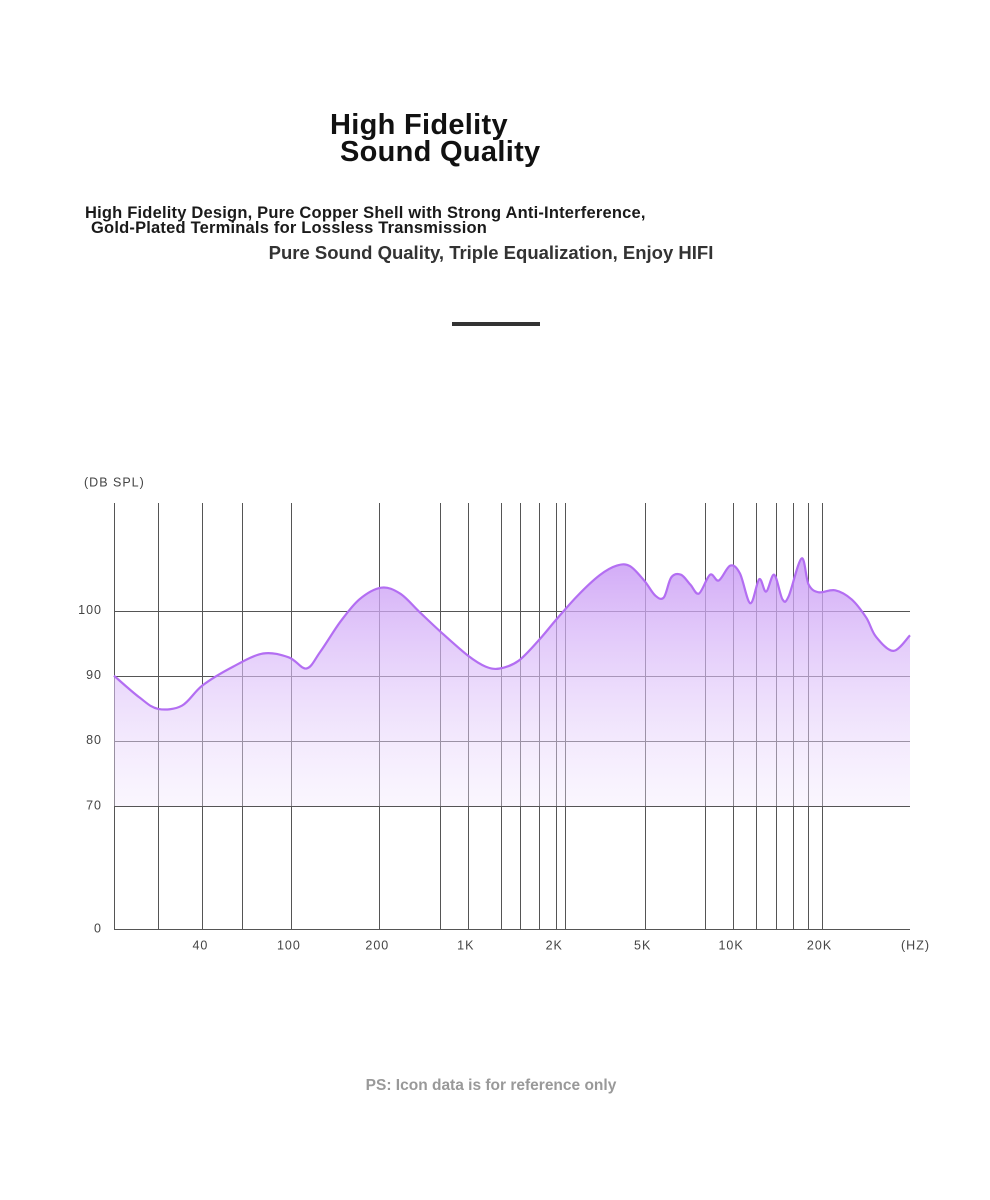 This screenshot has height=1200, width=990. I want to click on x-tick-label: 1K, so click(465, 945).